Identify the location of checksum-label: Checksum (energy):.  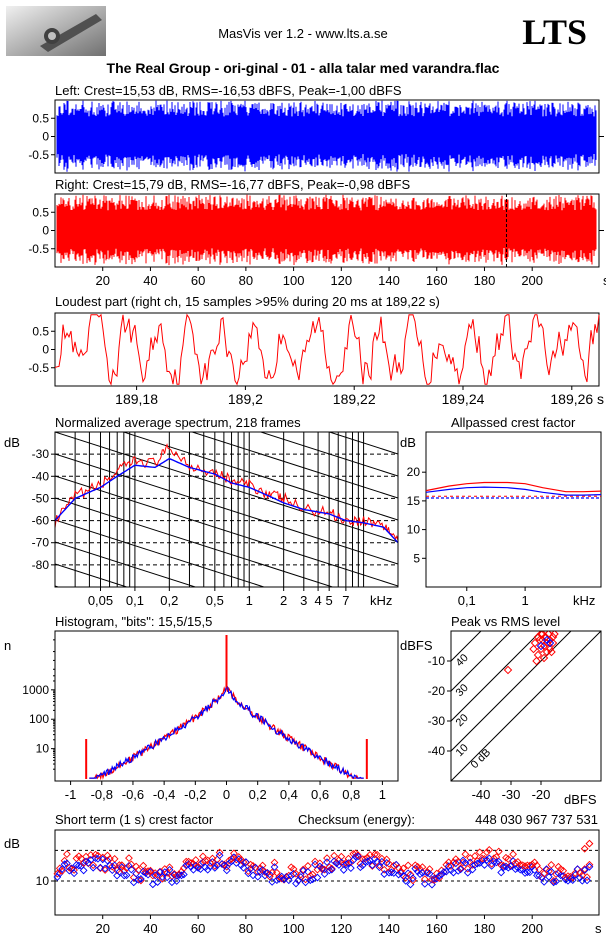
(356, 819).